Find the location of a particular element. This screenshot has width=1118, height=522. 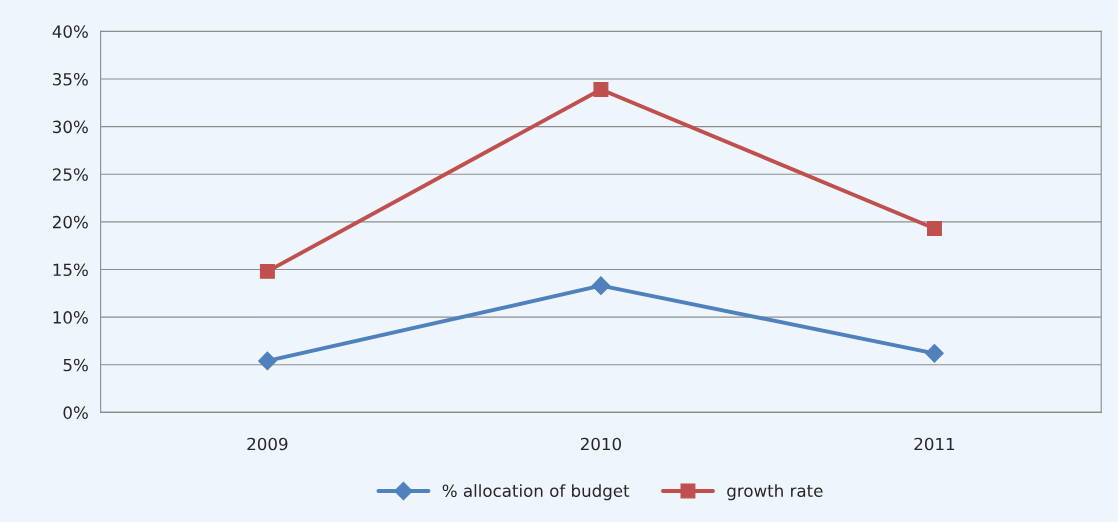

y-tick-label: 20% is located at coordinates (70, 222).